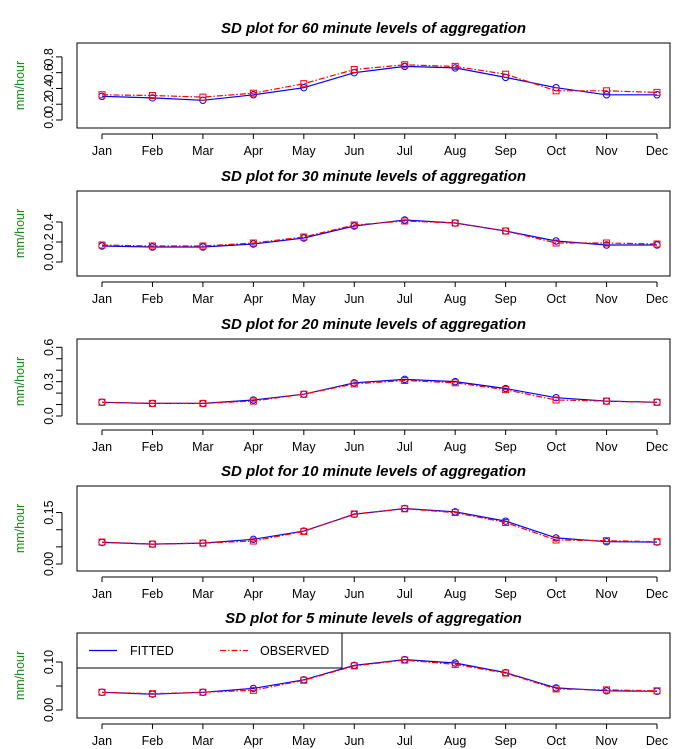 The image size is (678, 749). I want to click on y-tick-label: 0.10, so click(49, 662).